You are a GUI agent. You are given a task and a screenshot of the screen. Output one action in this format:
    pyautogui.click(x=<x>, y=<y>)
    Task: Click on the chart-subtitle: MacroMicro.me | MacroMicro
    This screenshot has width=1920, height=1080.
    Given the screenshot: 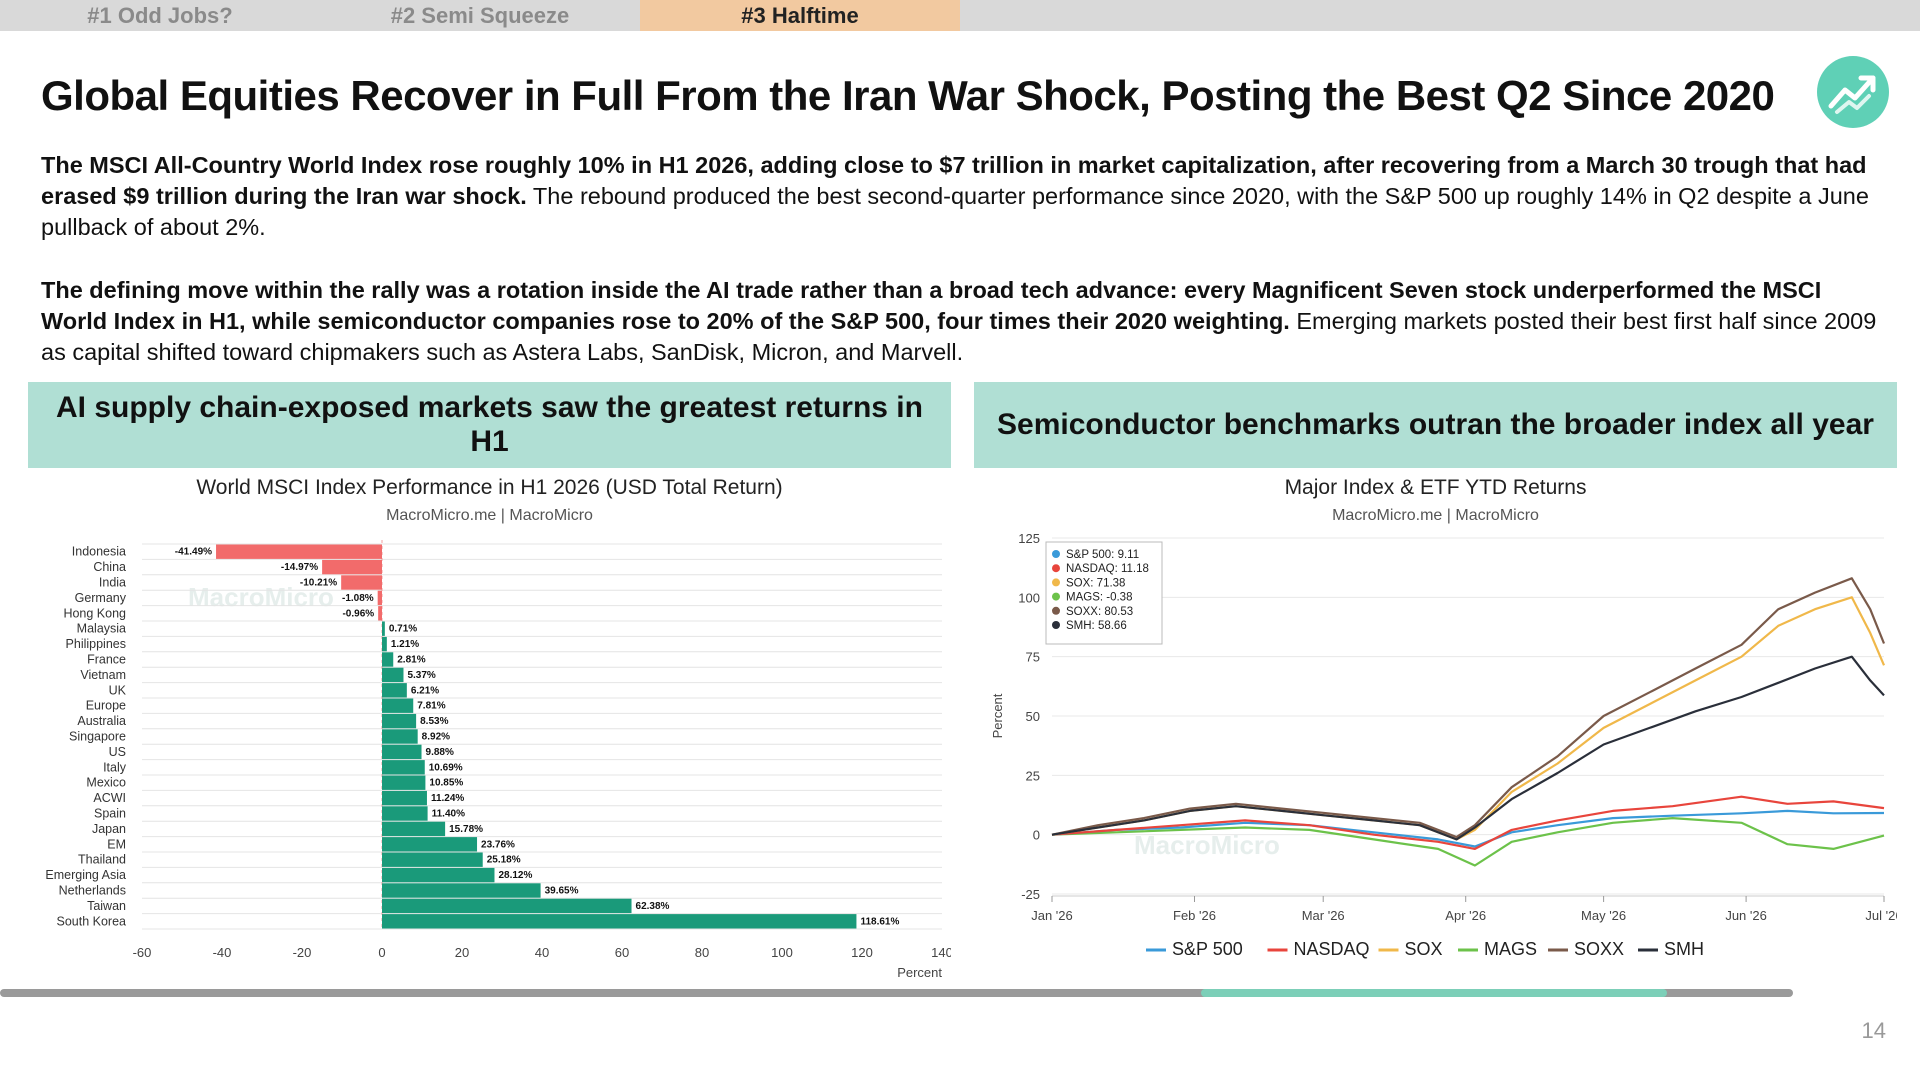 What is the action you would take?
    pyautogui.click(x=489, y=515)
    